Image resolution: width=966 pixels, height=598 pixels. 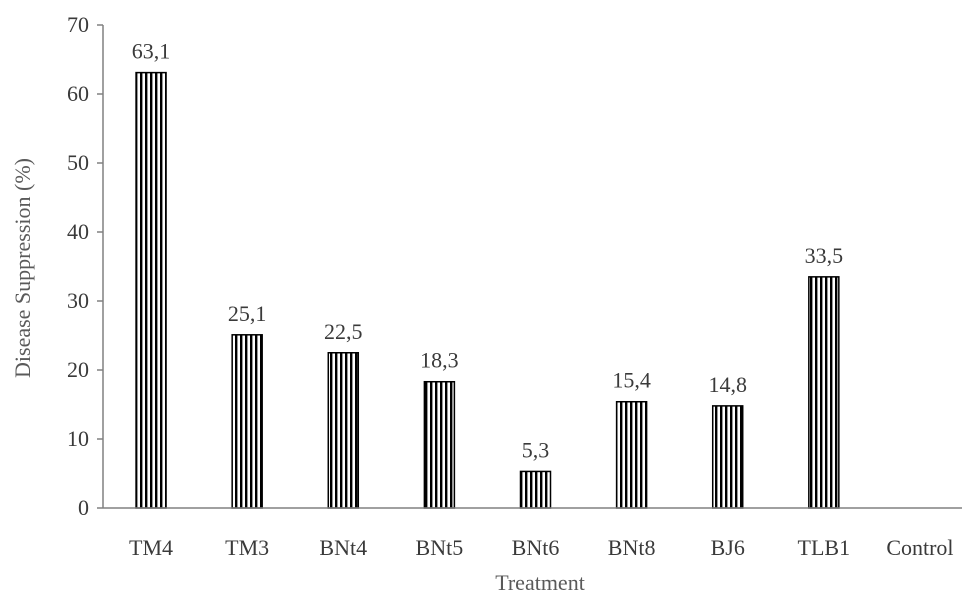 What do you see at coordinates (439, 444) in the screenshot?
I see `bar-bnt5` at bounding box center [439, 444].